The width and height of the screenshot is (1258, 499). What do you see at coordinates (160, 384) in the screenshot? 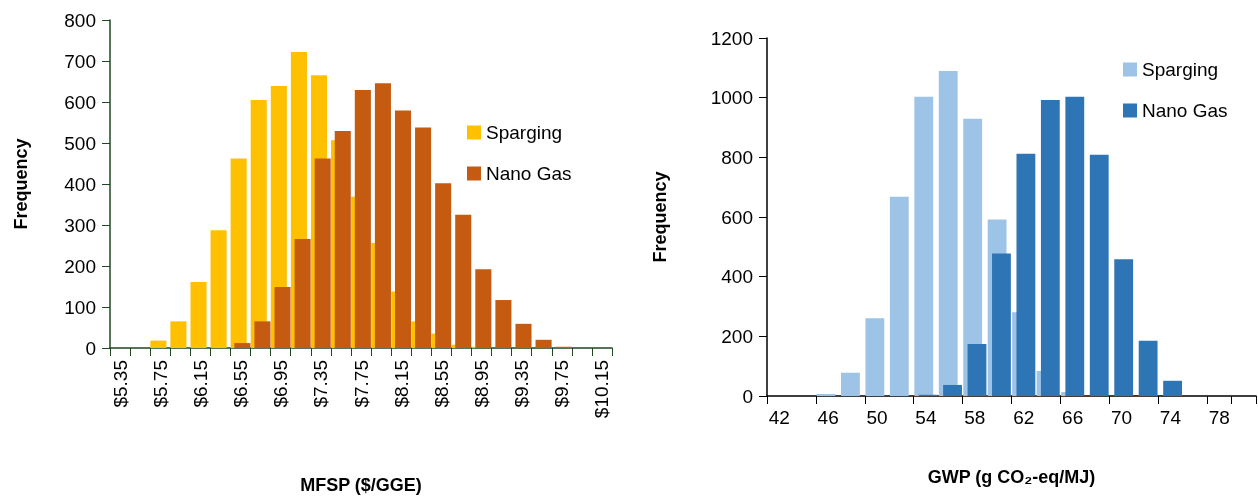
I see `x-tick-label: $5.75` at bounding box center [160, 384].